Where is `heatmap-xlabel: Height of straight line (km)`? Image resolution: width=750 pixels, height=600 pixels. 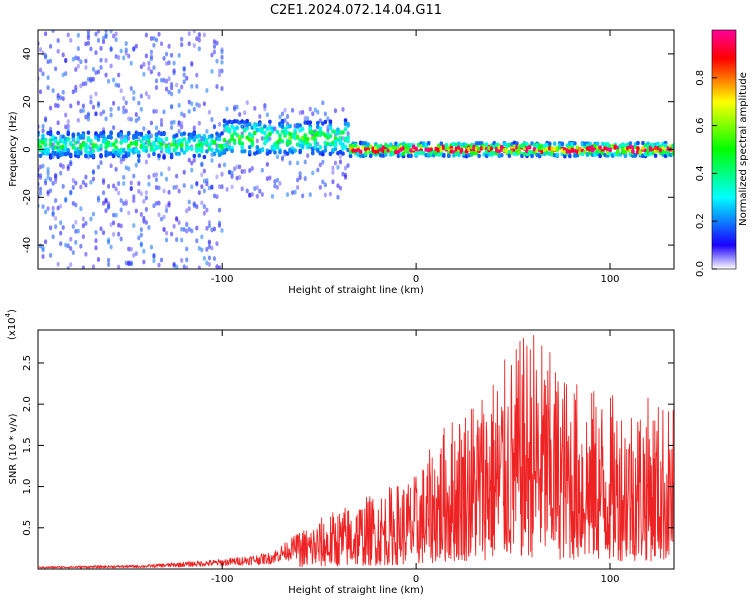 heatmap-xlabel: Height of straight line (km) is located at coordinates (356, 290).